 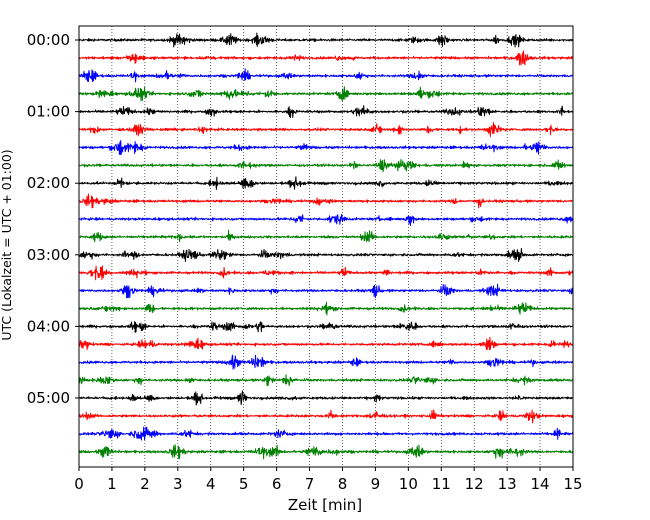 I want to click on x-tick-label: 4, so click(x=211, y=484).